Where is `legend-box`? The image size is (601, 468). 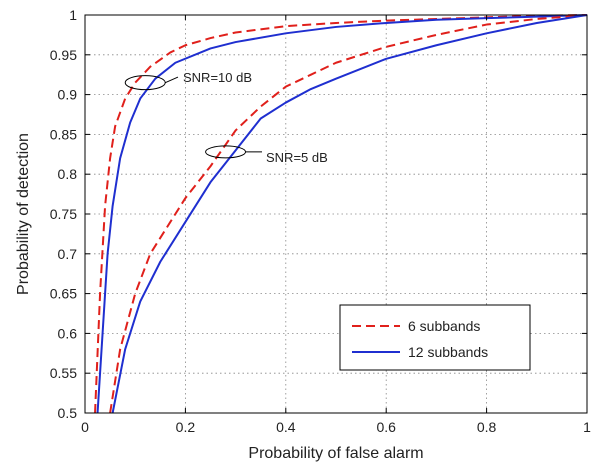
legend-box is located at coordinates (435, 337).